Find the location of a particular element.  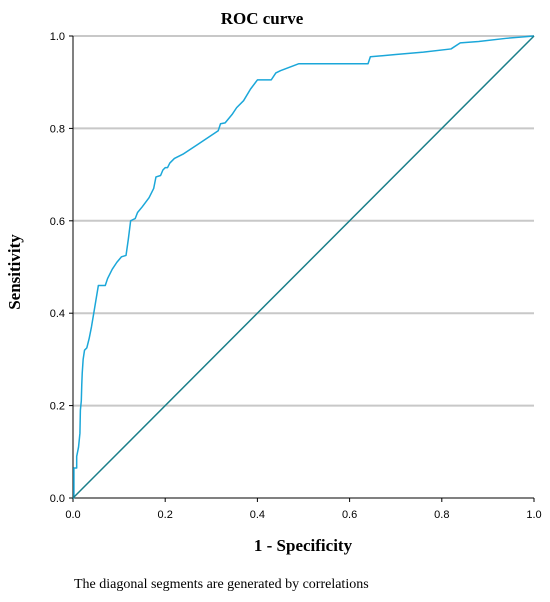

x-tick-label-3: 0.6 is located at coordinates (349, 515).